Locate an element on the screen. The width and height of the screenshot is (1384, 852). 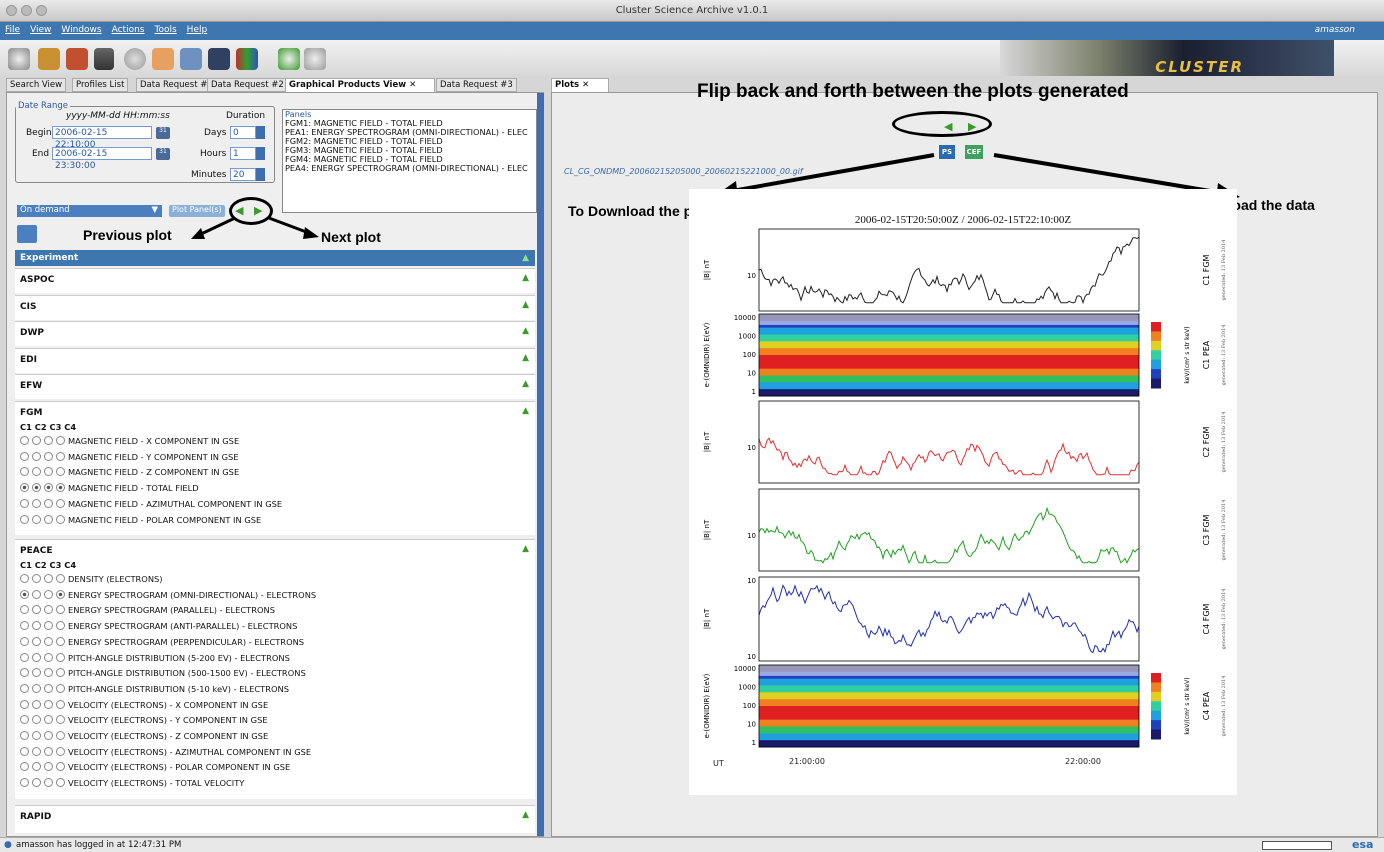
next-plot-arrow-icon: ▶ is located at coordinates (972, 126).